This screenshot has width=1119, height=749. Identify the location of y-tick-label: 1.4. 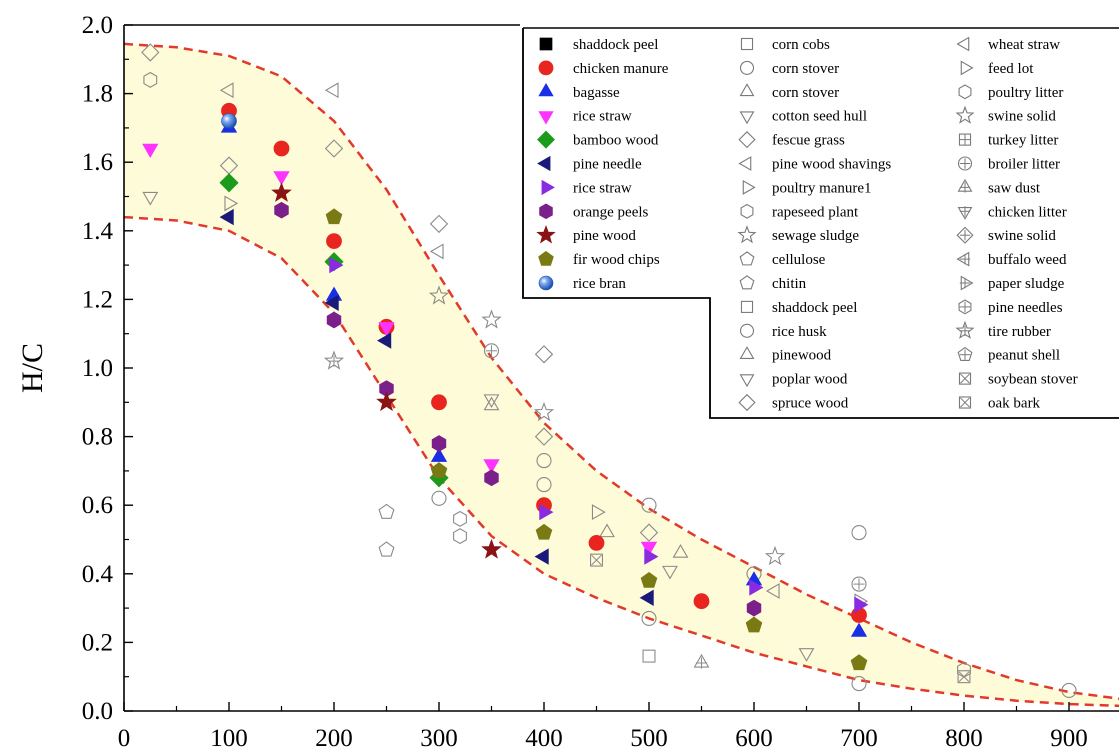
(98, 231).